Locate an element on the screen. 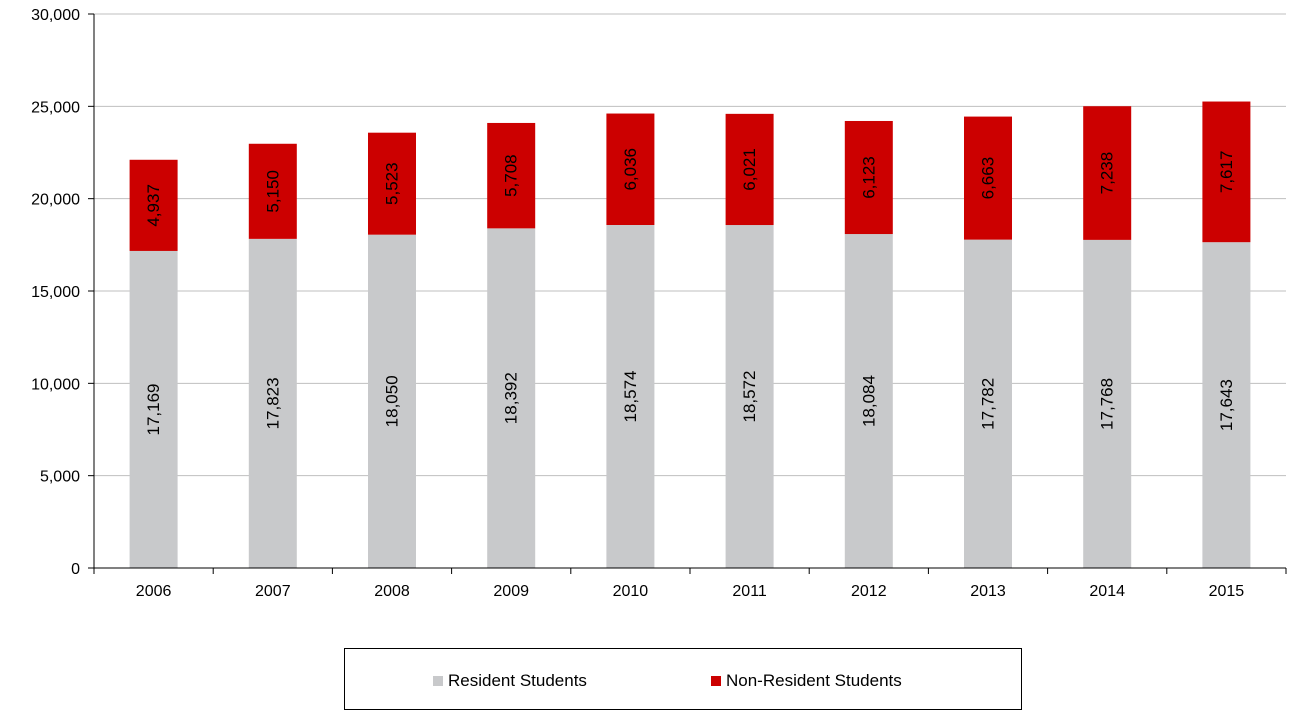 This screenshot has height=710, width=1294. x-tick-label: 2006 is located at coordinates (154, 591).